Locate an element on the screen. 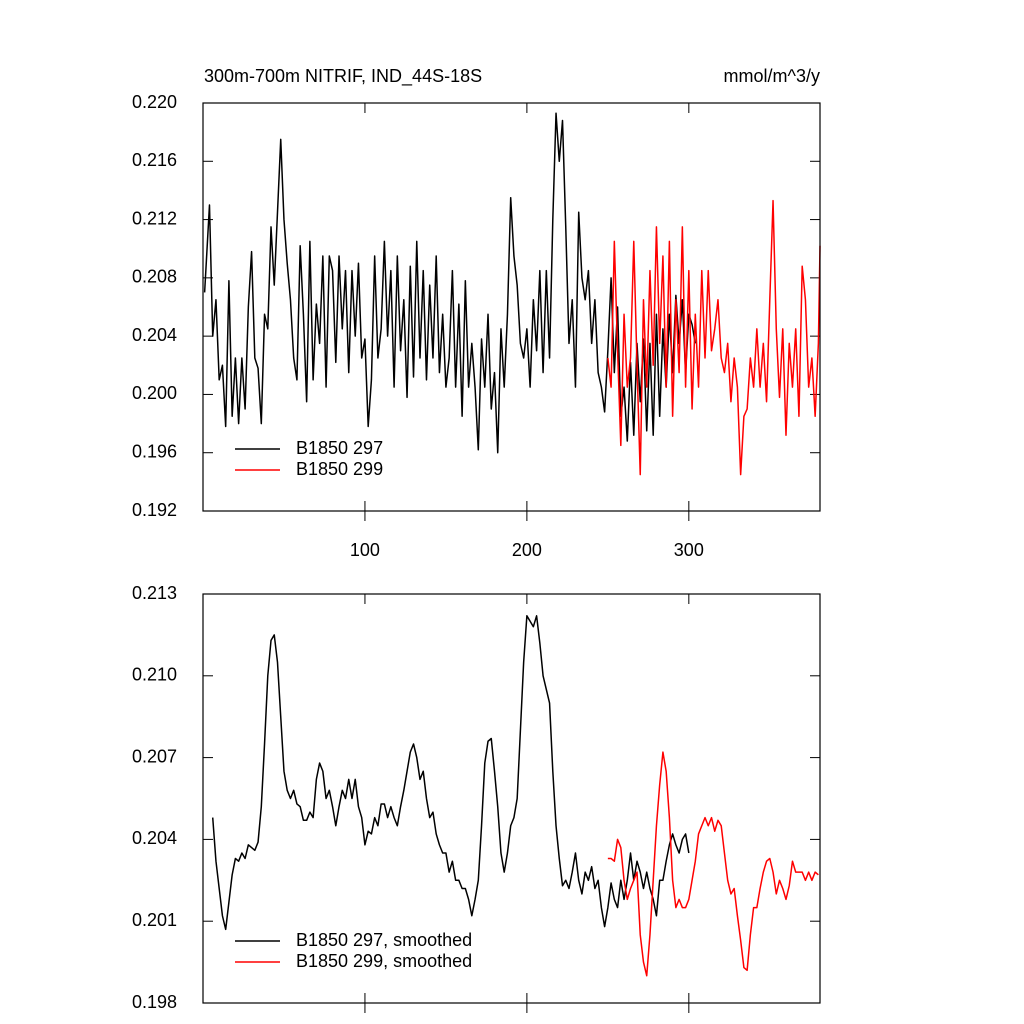 This screenshot has width=1024, height=1024. x-tick-label: 200 is located at coordinates (527, 550).